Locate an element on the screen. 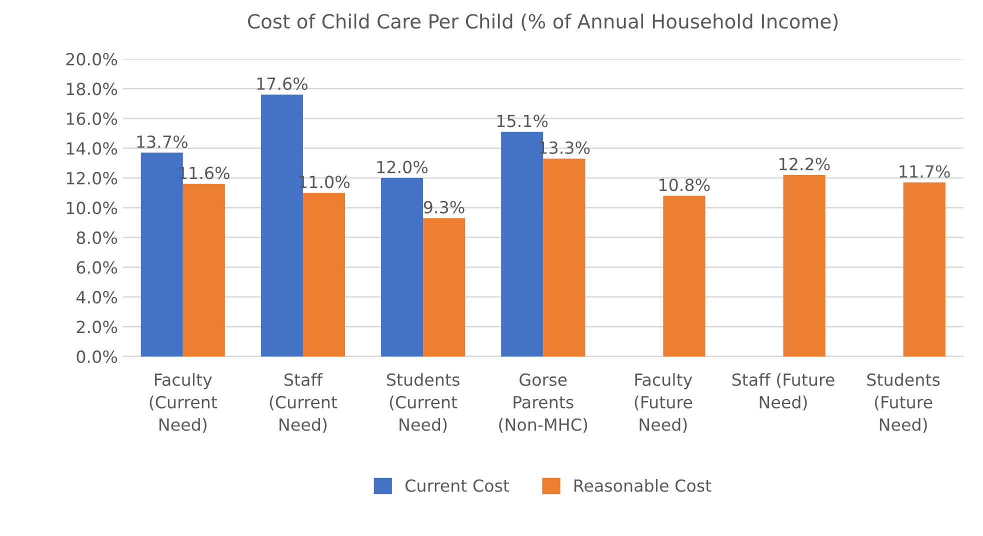 This screenshot has width=983, height=536. x-tick-label: Students (Current Need) is located at coordinates (423, 403).